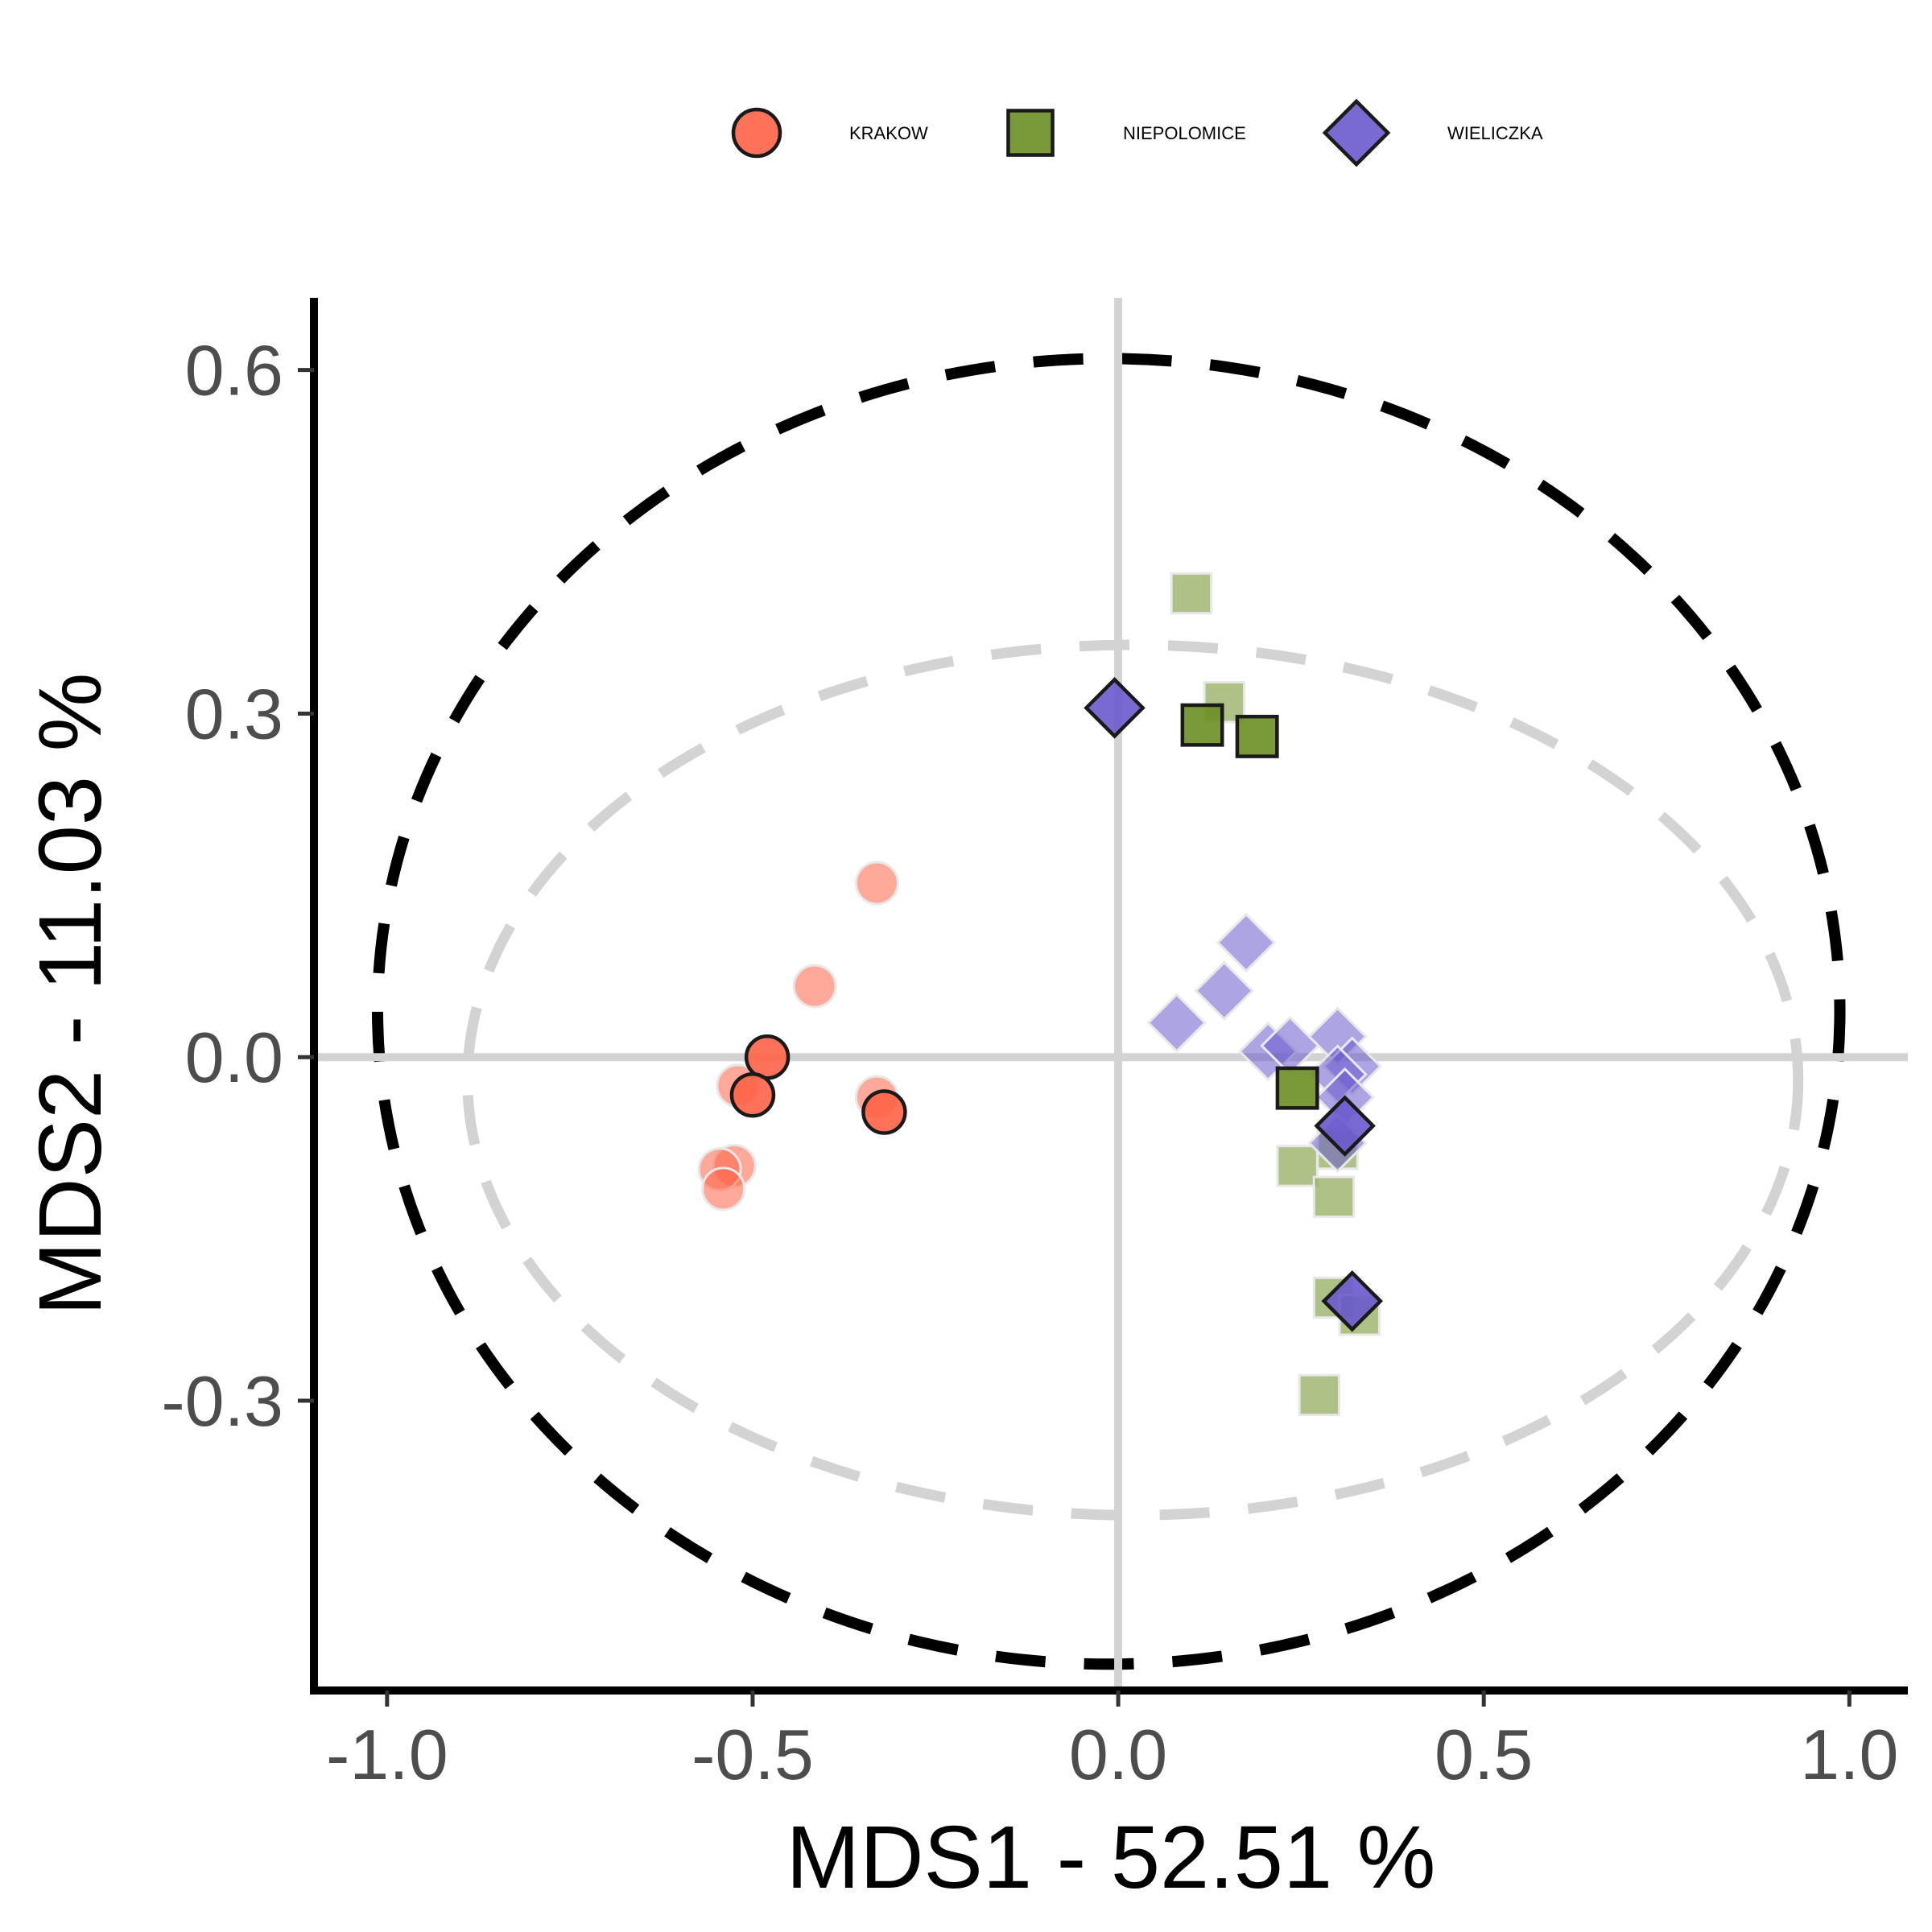  Describe the element at coordinates (756, 133) in the screenshot. I see `legend-marker-krakow` at that location.